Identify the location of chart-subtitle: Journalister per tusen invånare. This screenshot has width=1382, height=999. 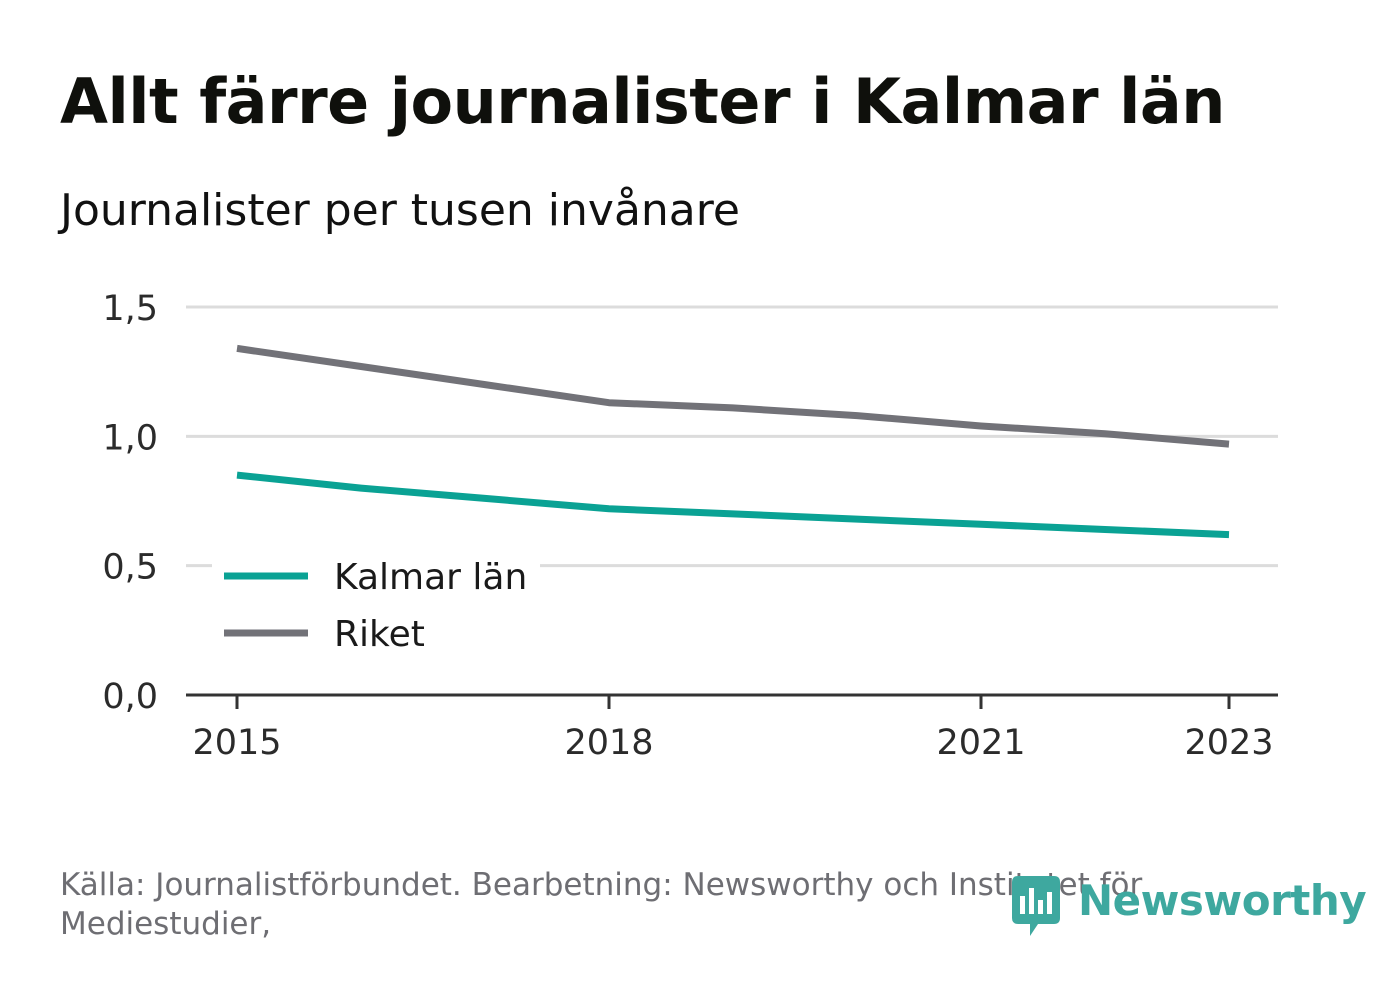
(400, 210).